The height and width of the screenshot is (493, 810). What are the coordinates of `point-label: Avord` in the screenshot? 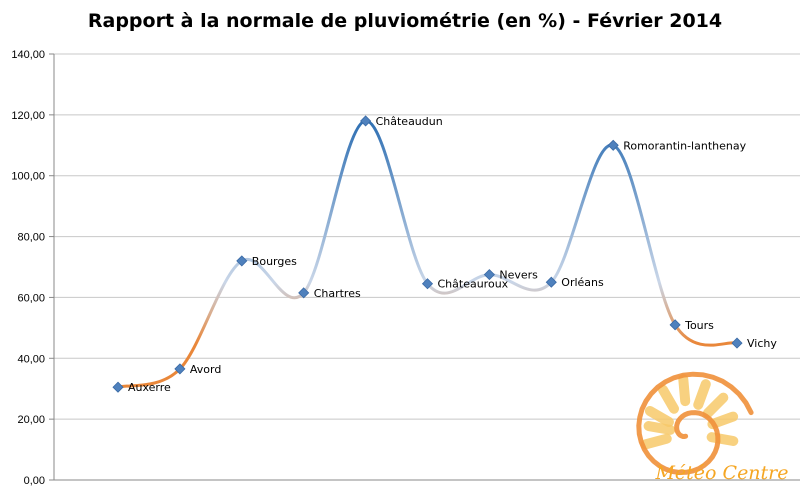 It's located at (205, 369).